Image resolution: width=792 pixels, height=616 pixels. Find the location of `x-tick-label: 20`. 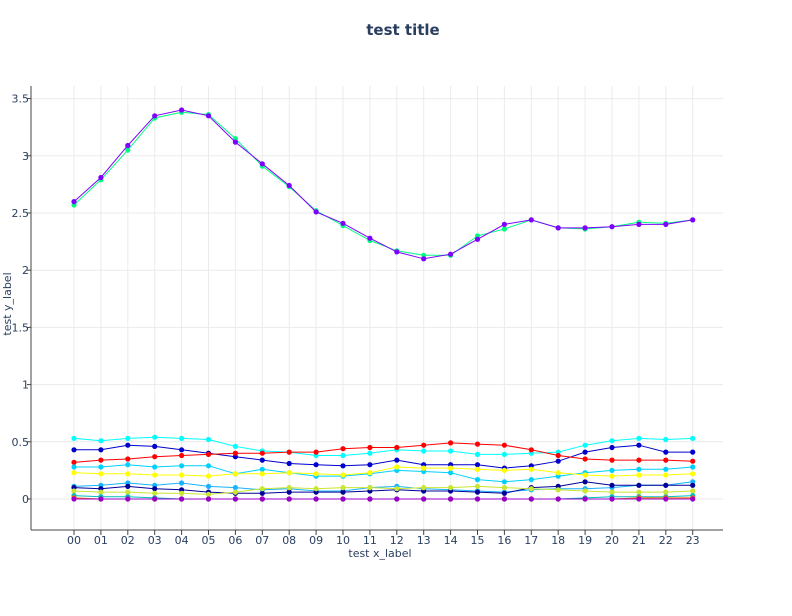

x-tick-label: 20 is located at coordinates (612, 540).